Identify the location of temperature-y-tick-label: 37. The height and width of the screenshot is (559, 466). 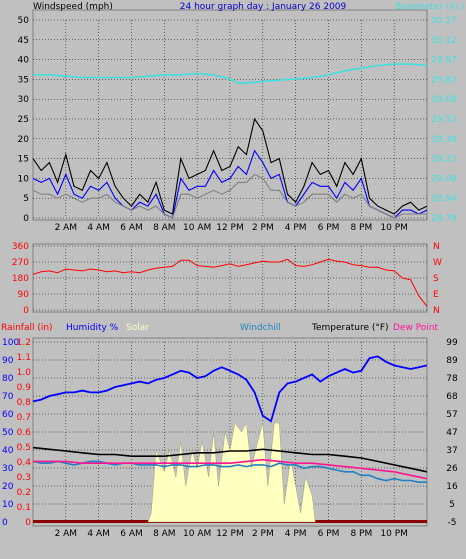
(451, 451).